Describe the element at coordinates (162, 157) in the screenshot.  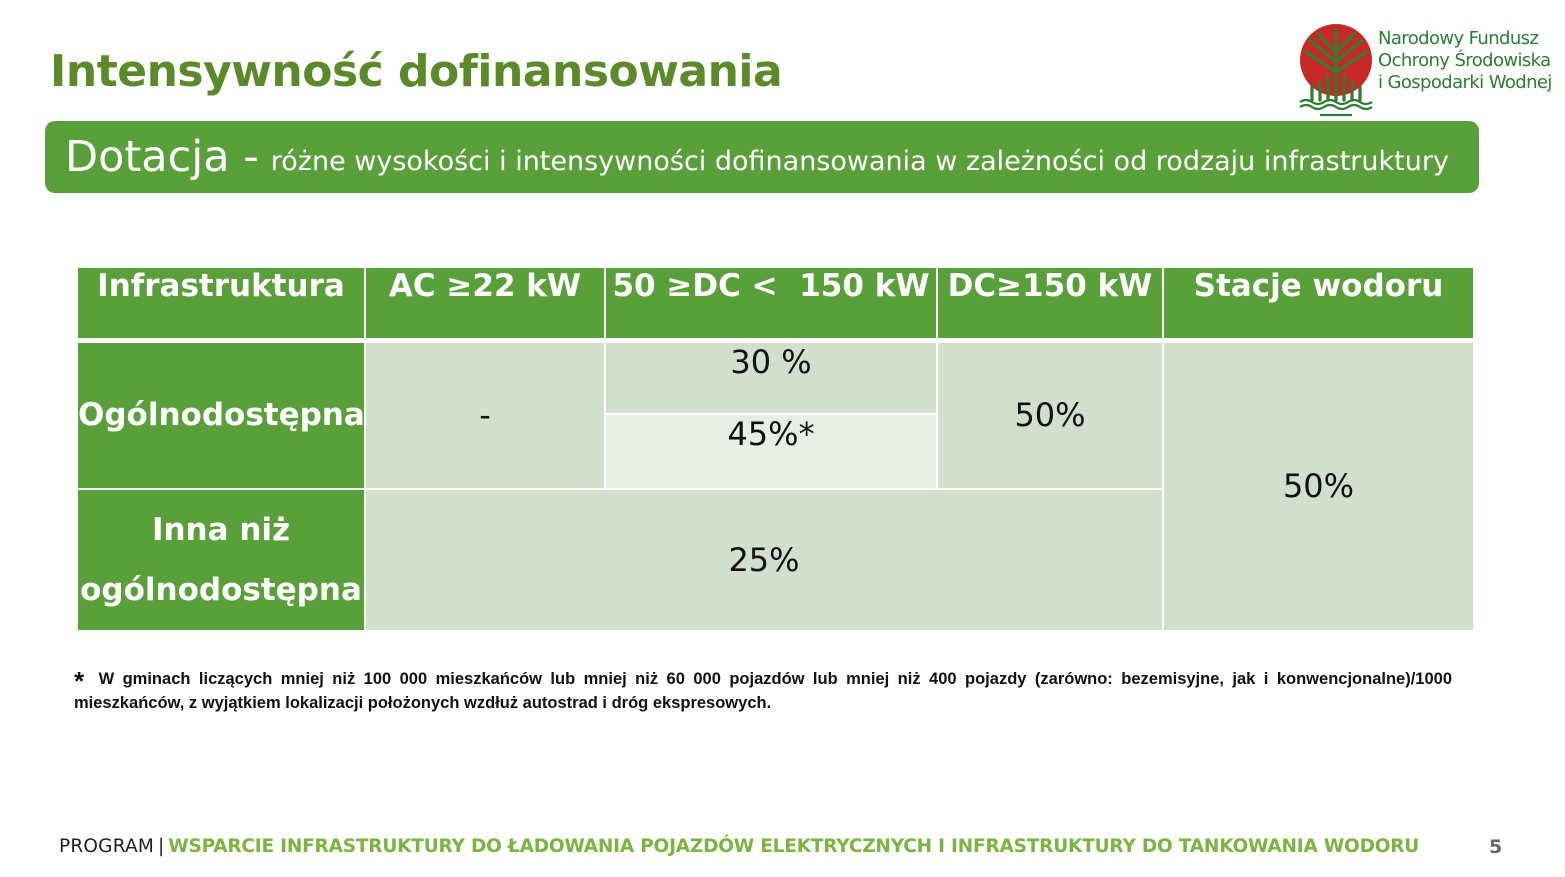
I see `banner-title: Dotacja -` at that location.